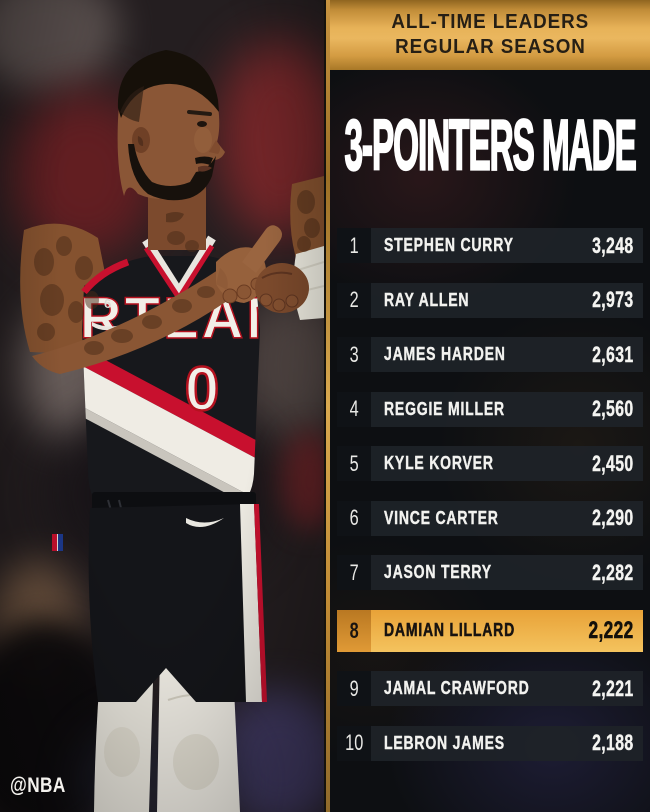  I want to click on player-value: 2,631, so click(613, 354).